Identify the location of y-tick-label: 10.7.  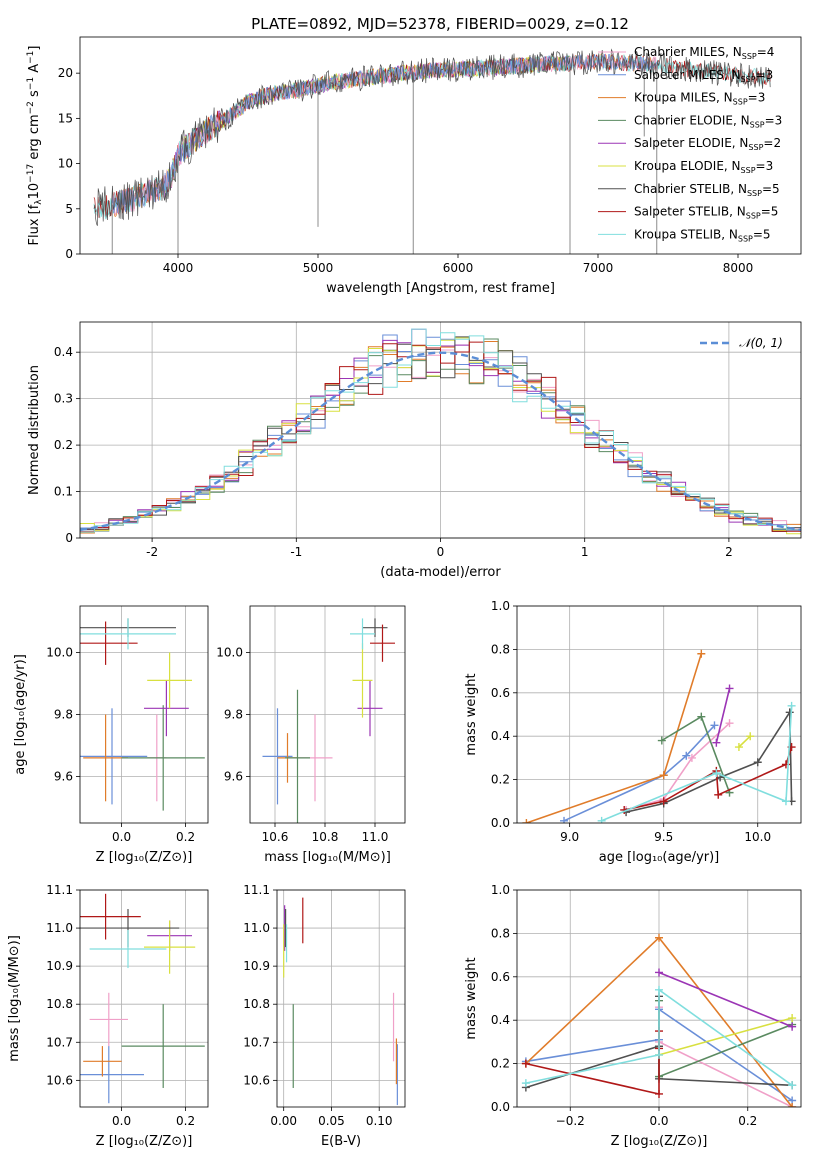
(59, 1042).